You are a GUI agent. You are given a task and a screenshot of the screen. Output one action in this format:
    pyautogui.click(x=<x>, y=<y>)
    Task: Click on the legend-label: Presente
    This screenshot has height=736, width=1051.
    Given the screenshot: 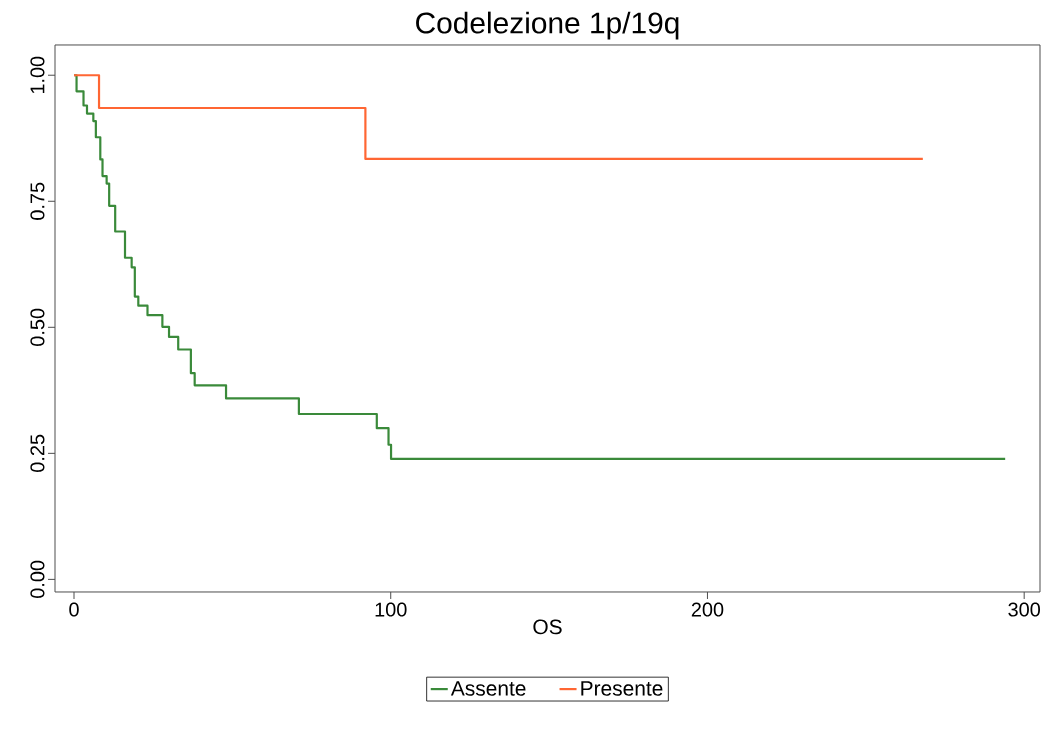 What is the action you would take?
    pyautogui.click(x=622, y=688)
    